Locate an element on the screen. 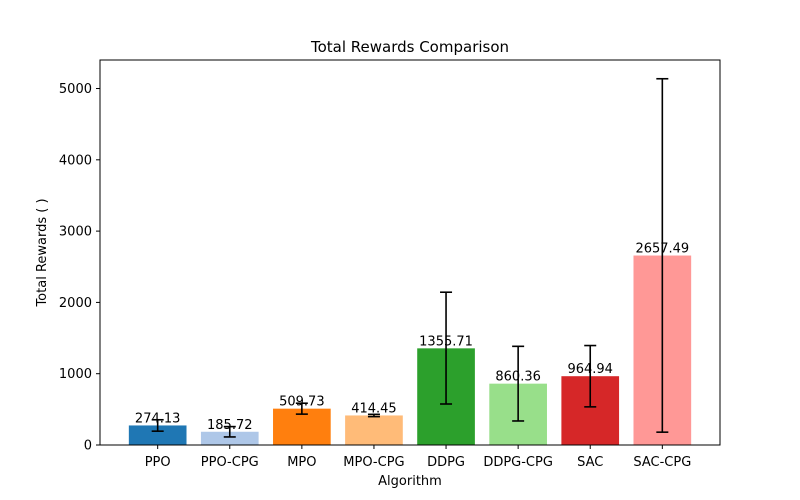  x-axis-title: Algorithm is located at coordinates (410, 481).